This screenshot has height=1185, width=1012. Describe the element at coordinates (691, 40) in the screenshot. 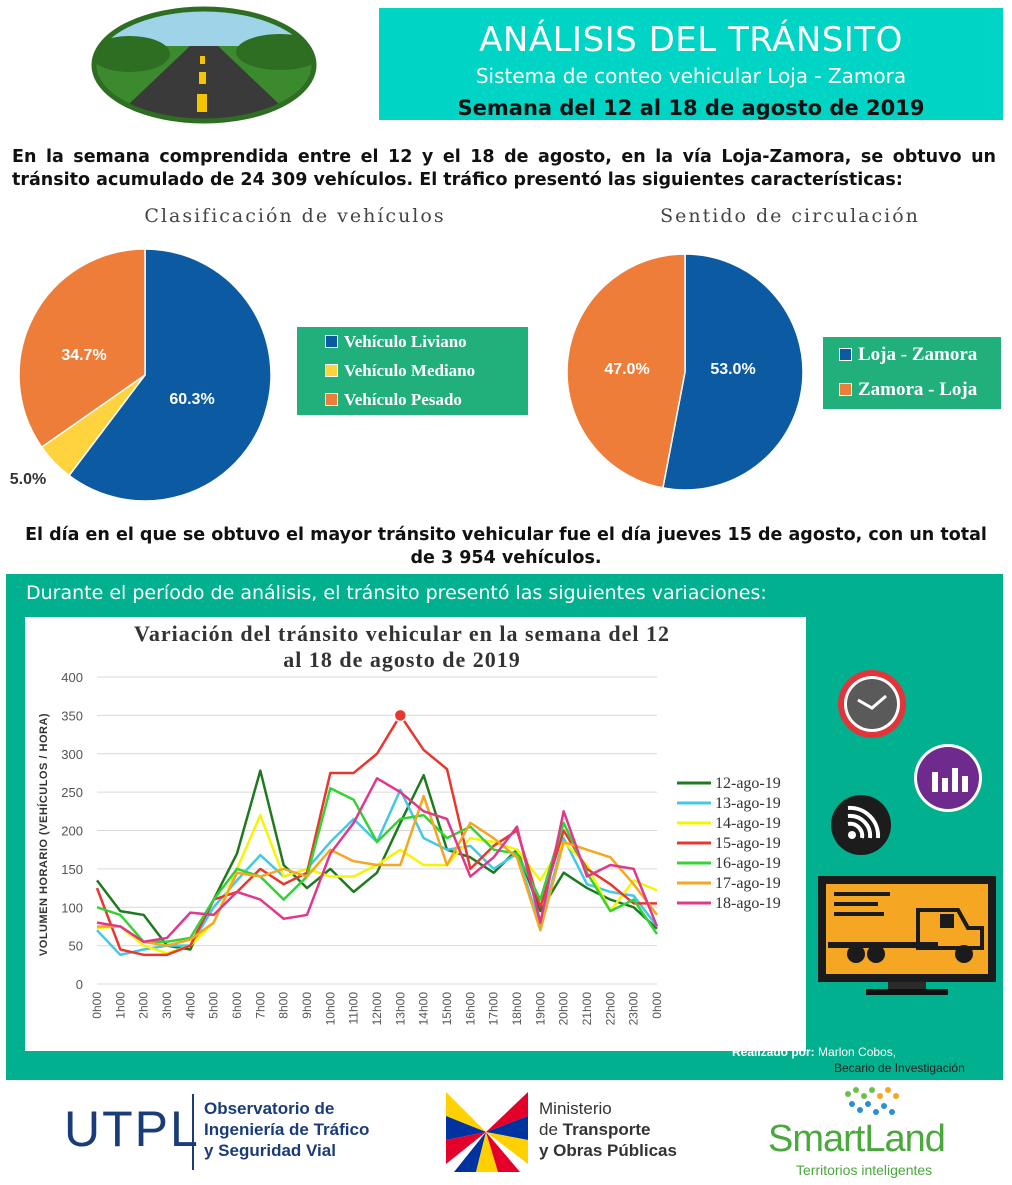

I see `page-title: ANÁLISIS DEL TRÁNSITO` at that location.